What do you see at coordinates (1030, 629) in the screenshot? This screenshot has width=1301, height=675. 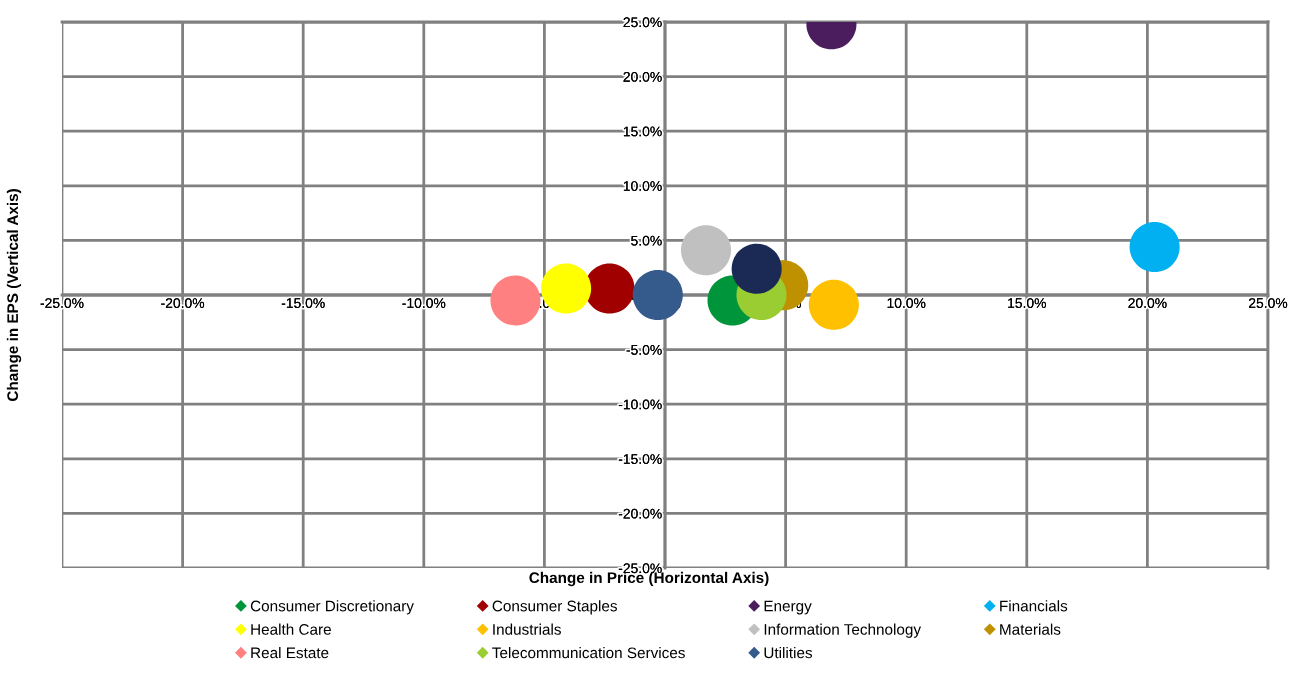 I see `legend-label: Materials` at bounding box center [1030, 629].